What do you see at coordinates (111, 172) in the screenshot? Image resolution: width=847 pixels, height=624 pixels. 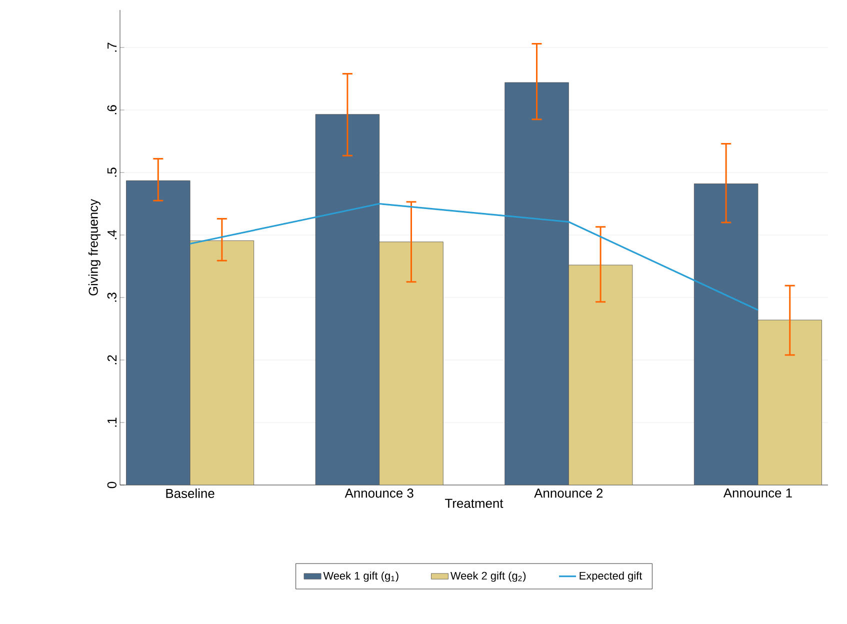 I see `y-tick-label: .5` at bounding box center [111, 172].